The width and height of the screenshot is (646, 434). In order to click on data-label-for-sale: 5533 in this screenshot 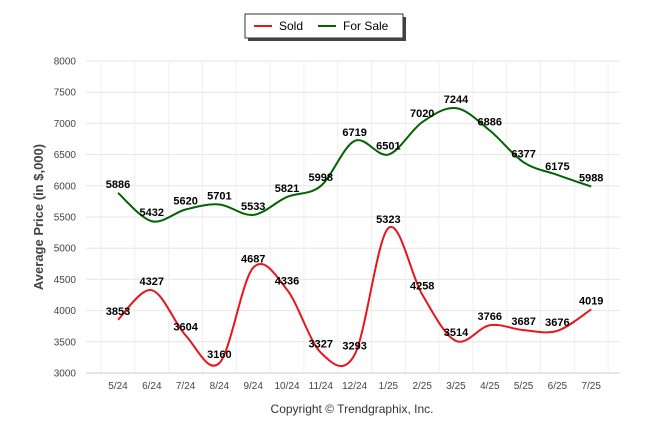, I will do `click(253, 207)`.